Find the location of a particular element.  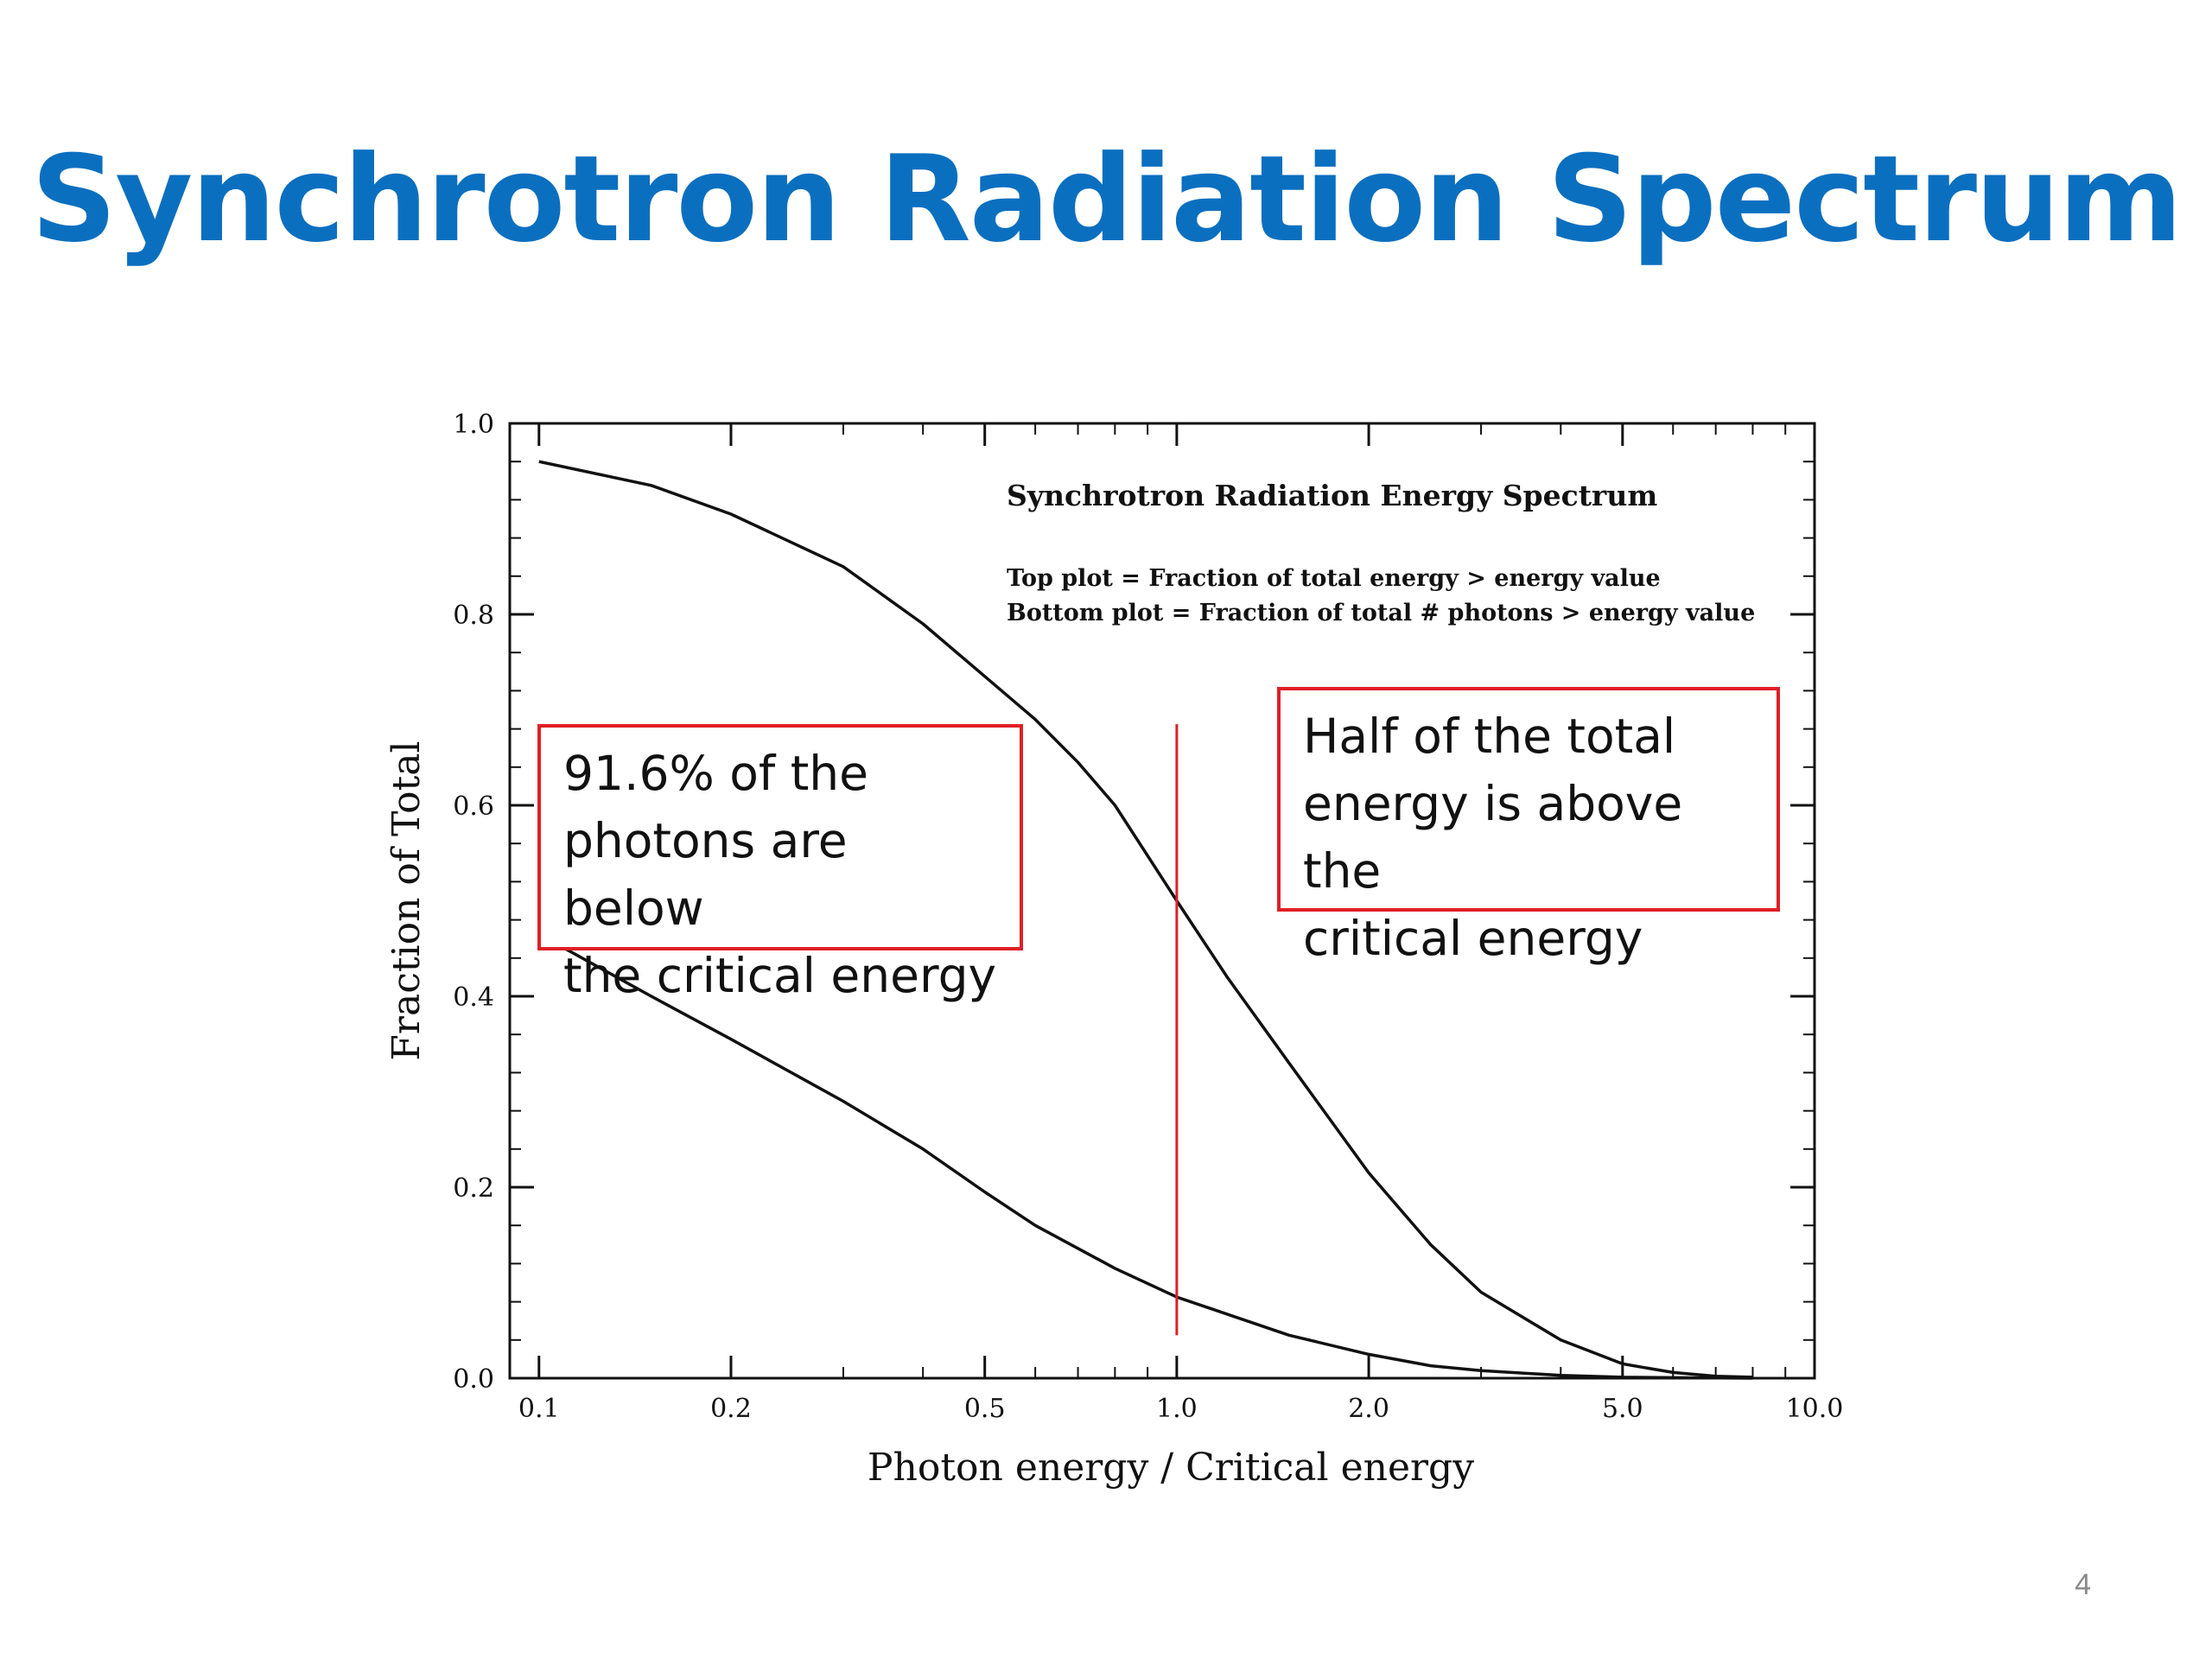

y-axis-label: Fraction of Total is located at coordinates (407, 901).